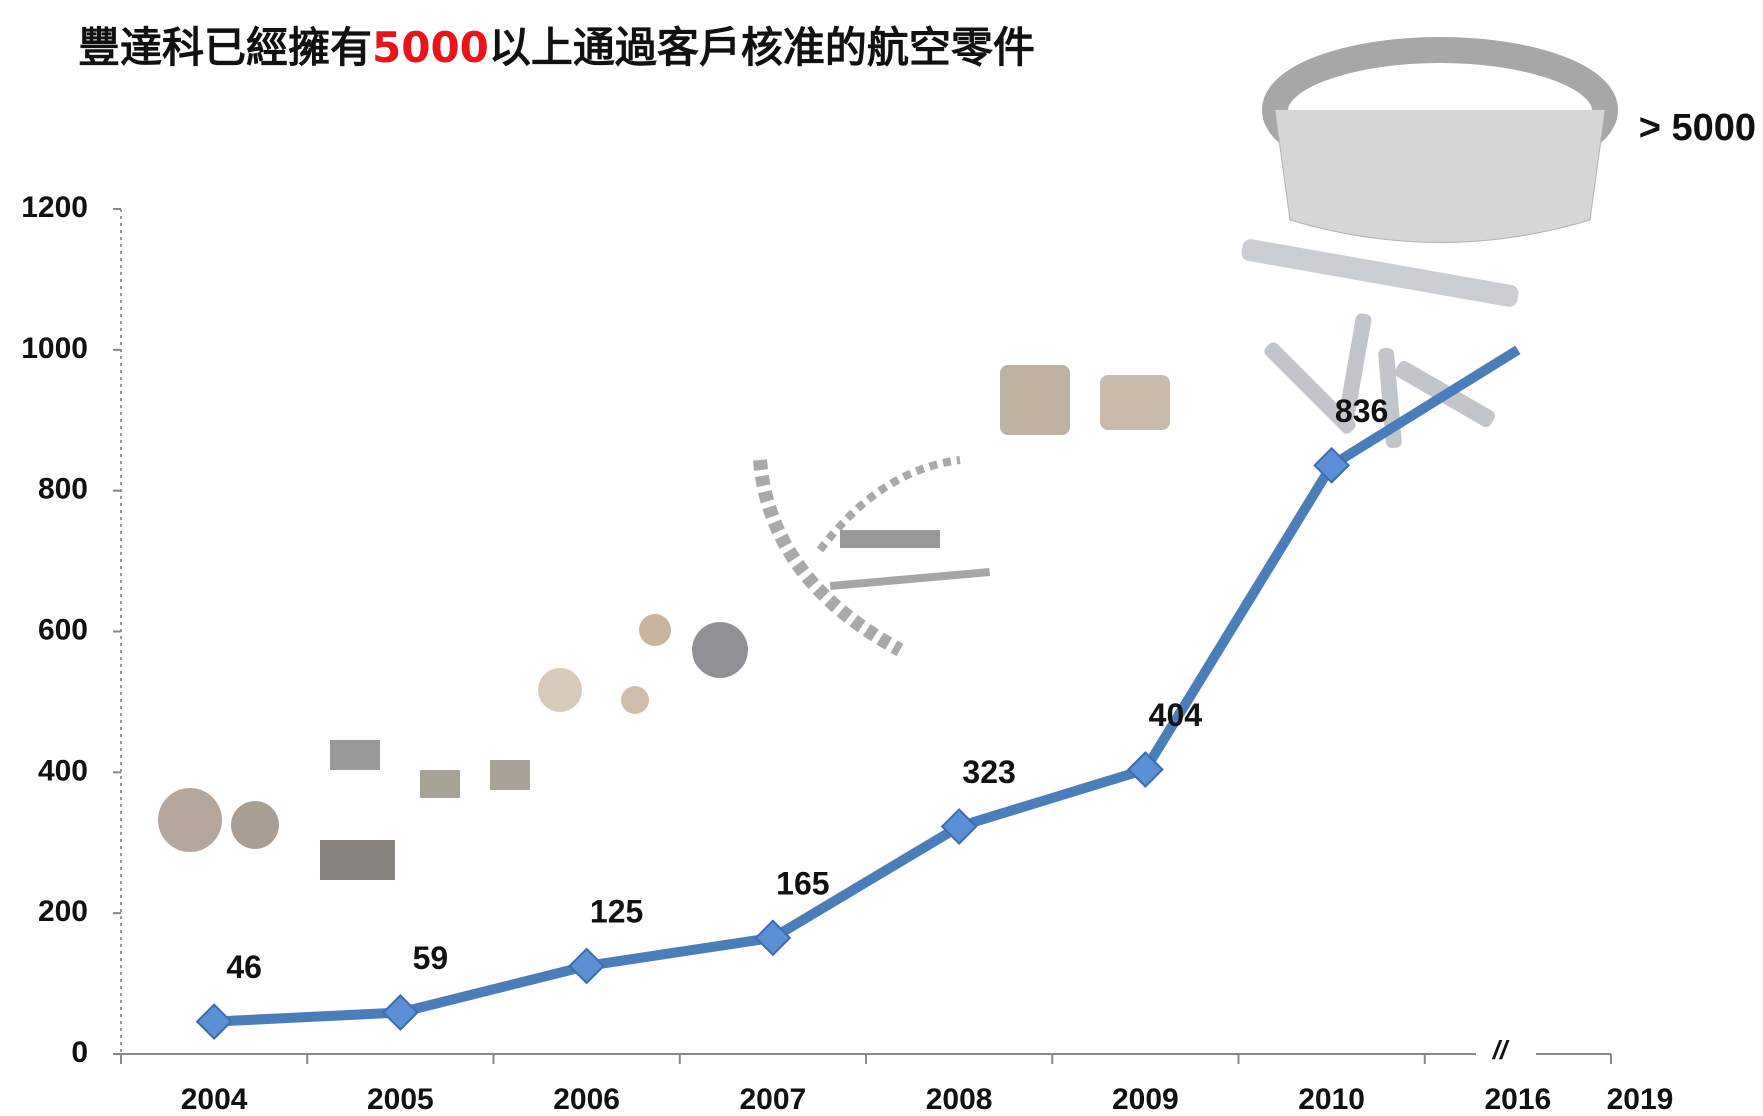 This screenshot has width=1763, height=1116. I want to click on y-tick-label: 0, so click(79, 1052).